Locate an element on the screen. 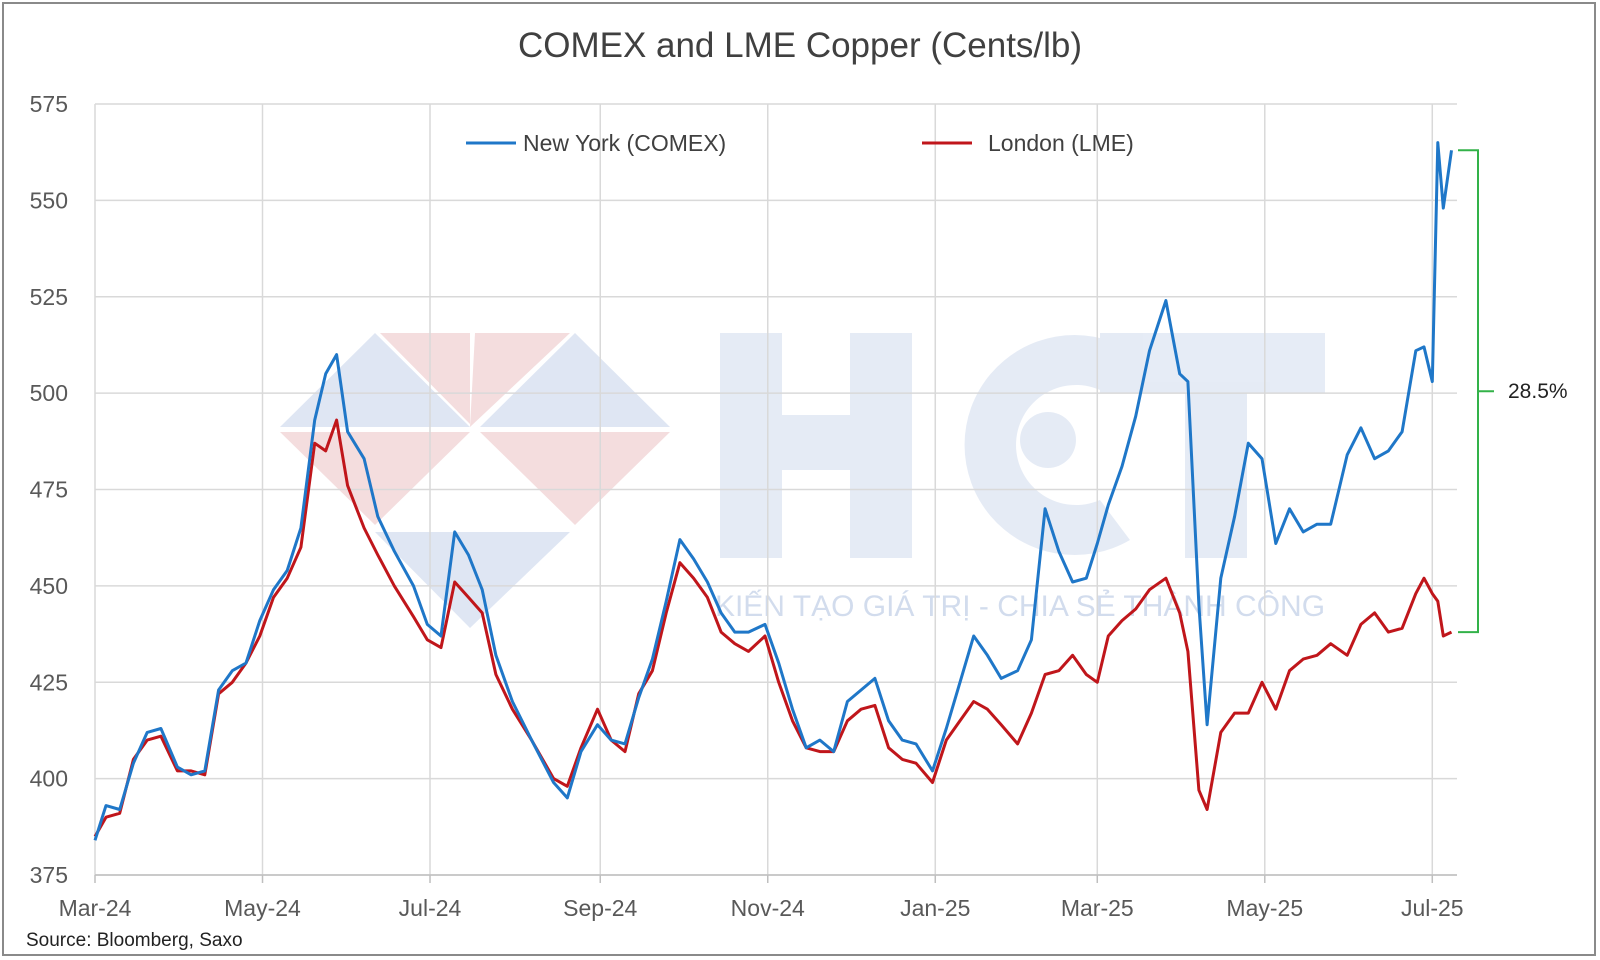 Image resolution: width=1600 pixels, height=960 pixels. legend-label-comex: New York (COMEX) is located at coordinates (624, 143).